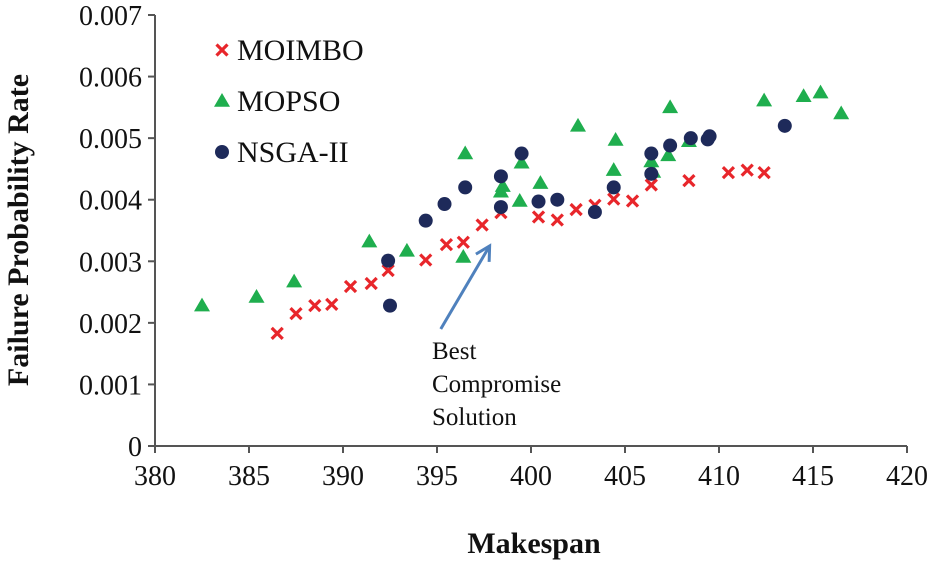 This screenshot has height=568, width=935. I want to click on x-tick-label: 405, so click(625, 476).